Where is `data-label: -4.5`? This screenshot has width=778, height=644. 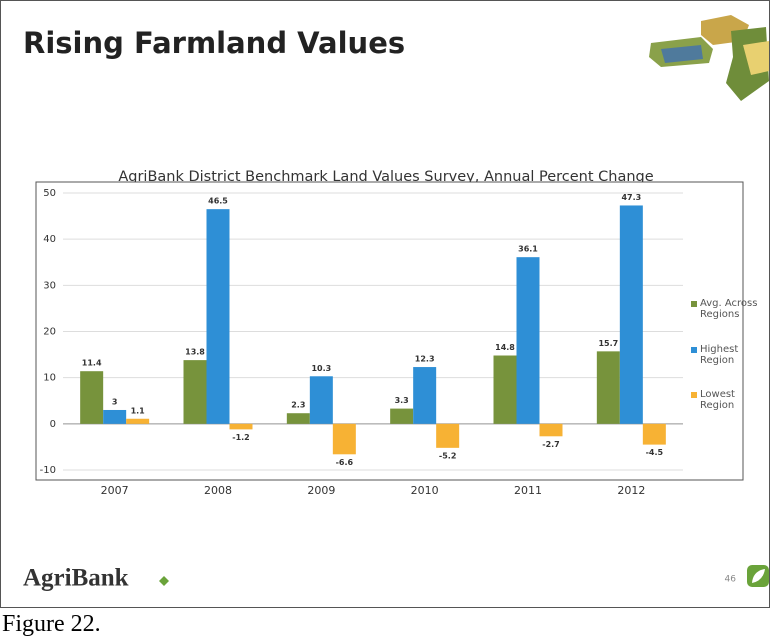
data-label: -4.5 is located at coordinates (655, 452).